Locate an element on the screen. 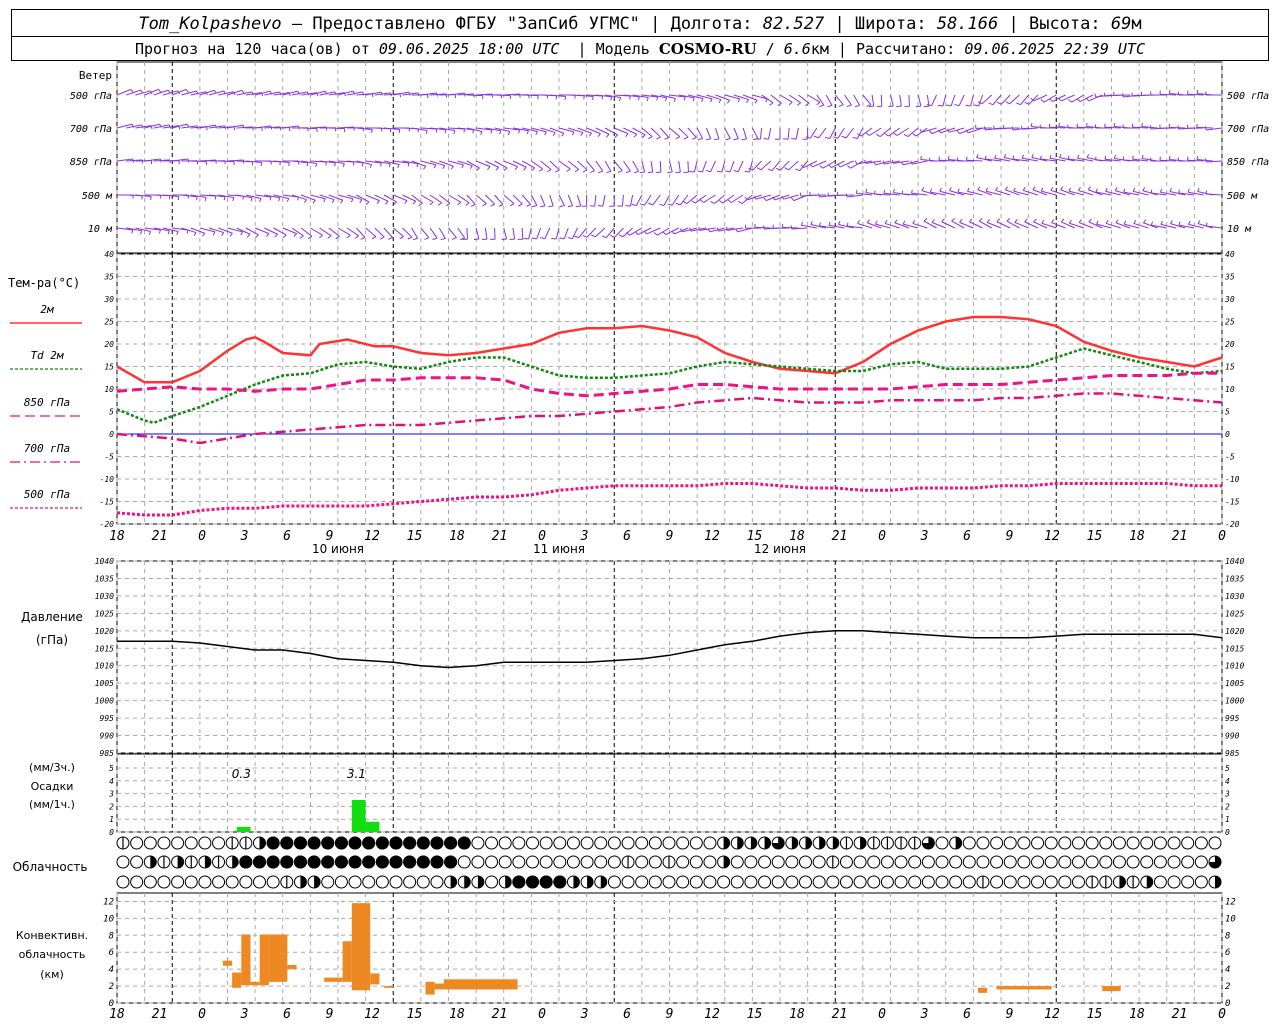 Image resolution: width=1280 pixels, height=1024 pixels. day-label: 11 июня is located at coordinates (559, 549).